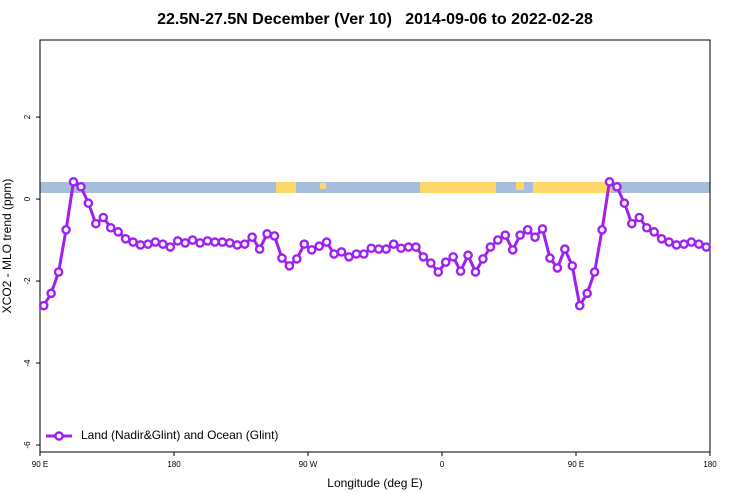  What do you see at coordinates (27, 445) in the screenshot?
I see `y-tick-label: -6` at bounding box center [27, 445].